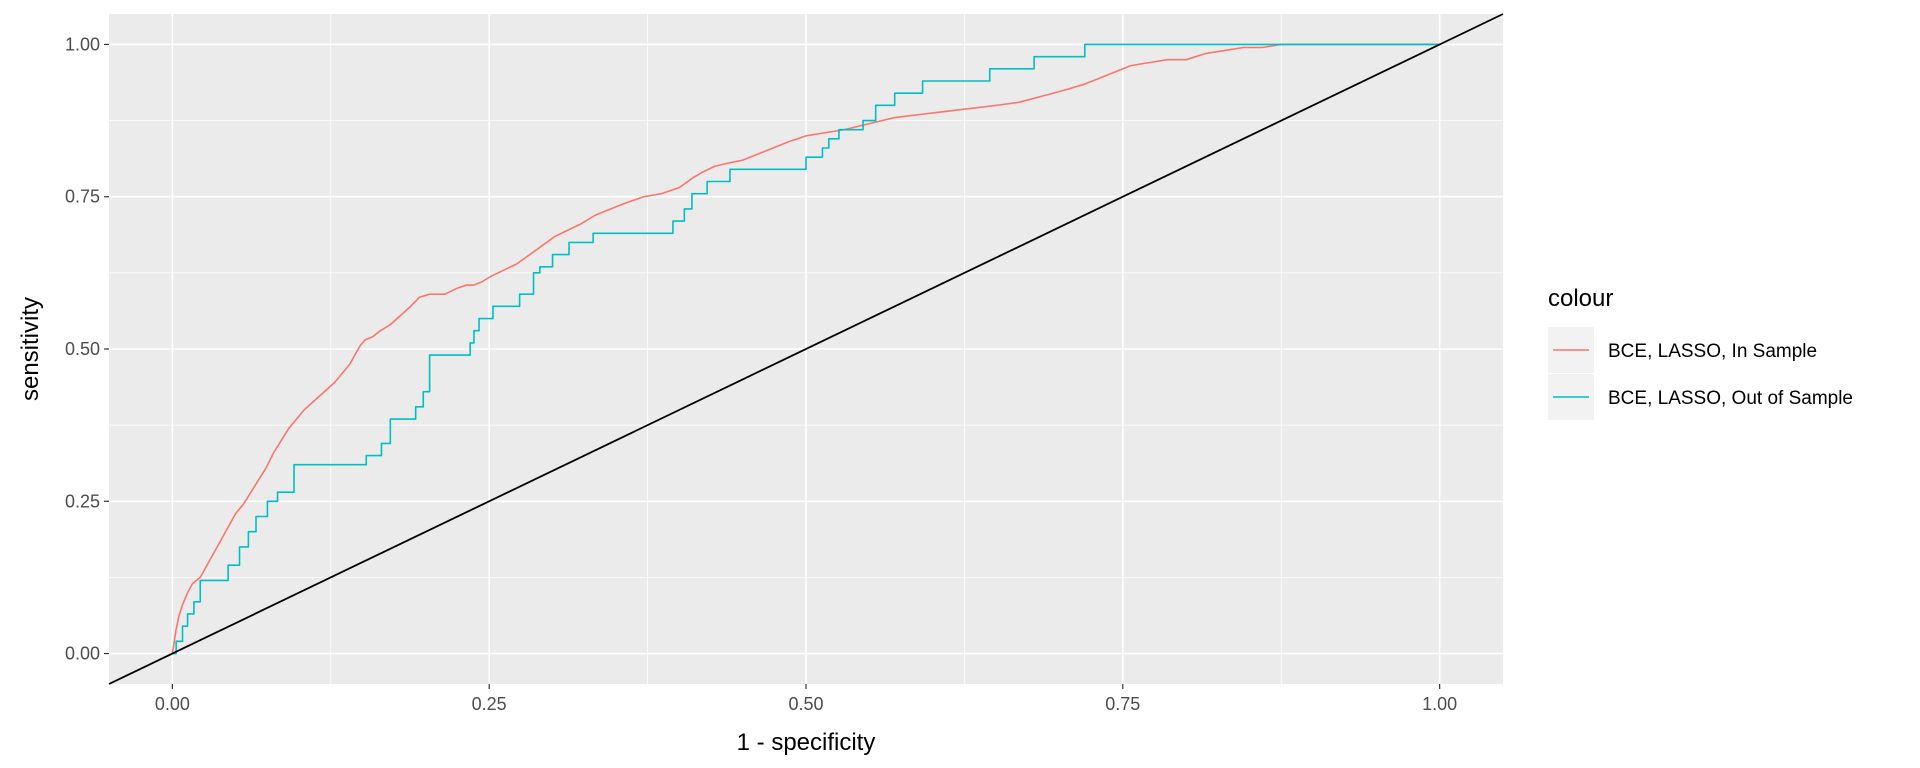 The image size is (1920, 768). What do you see at coordinates (82, 654) in the screenshot?
I see `y-tick-label: 0.00` at bounding box center [82, 654].